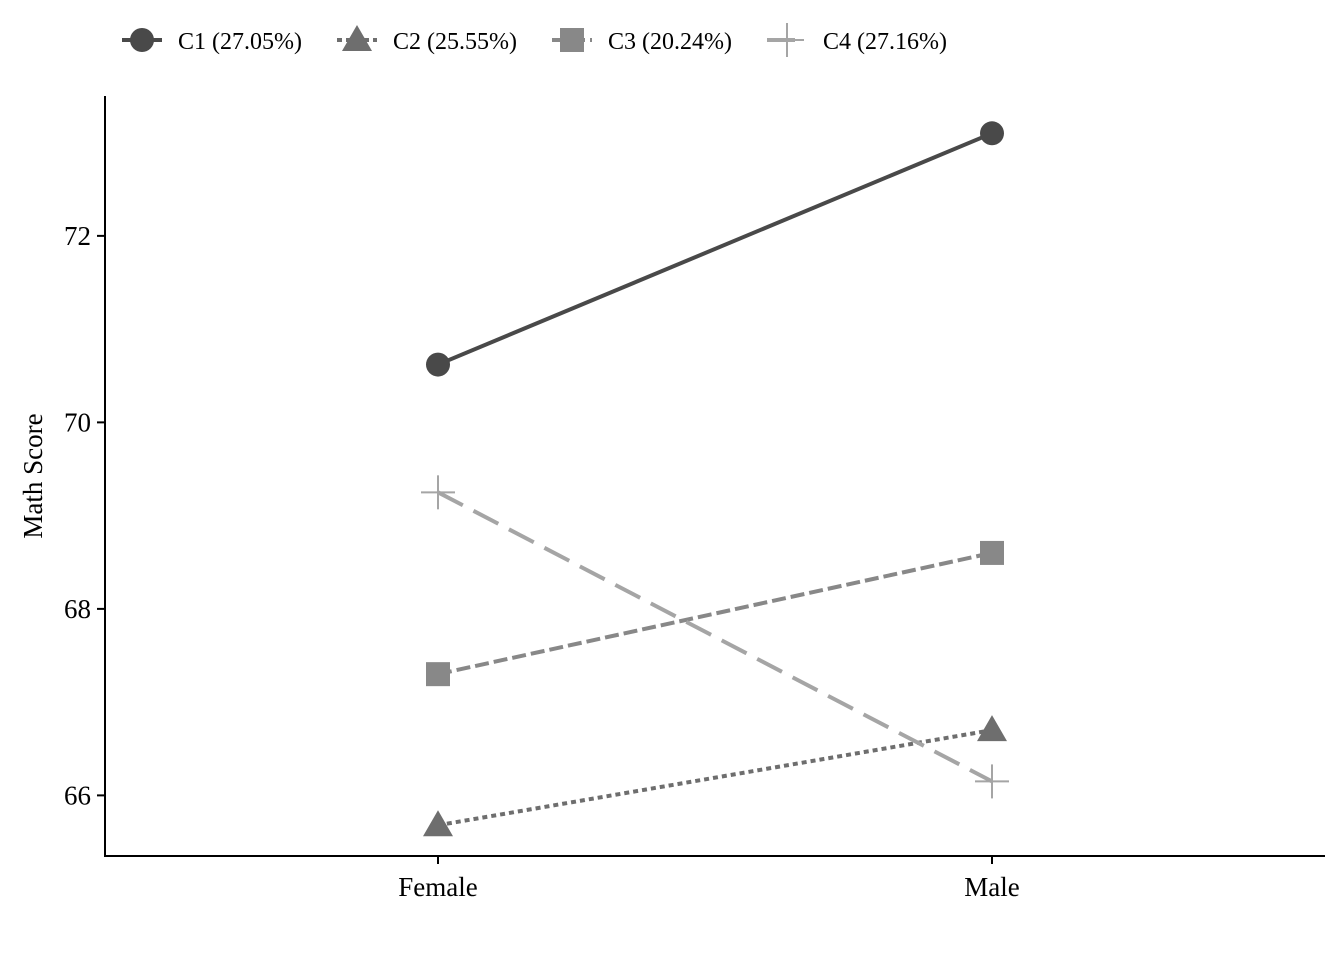 The height and width of the screenshot is (960, 1344). What do you see at coordinates (33, 475) in the screenshot?
I see `y-axis-title: Math Score` at bounding box center [33, 475].